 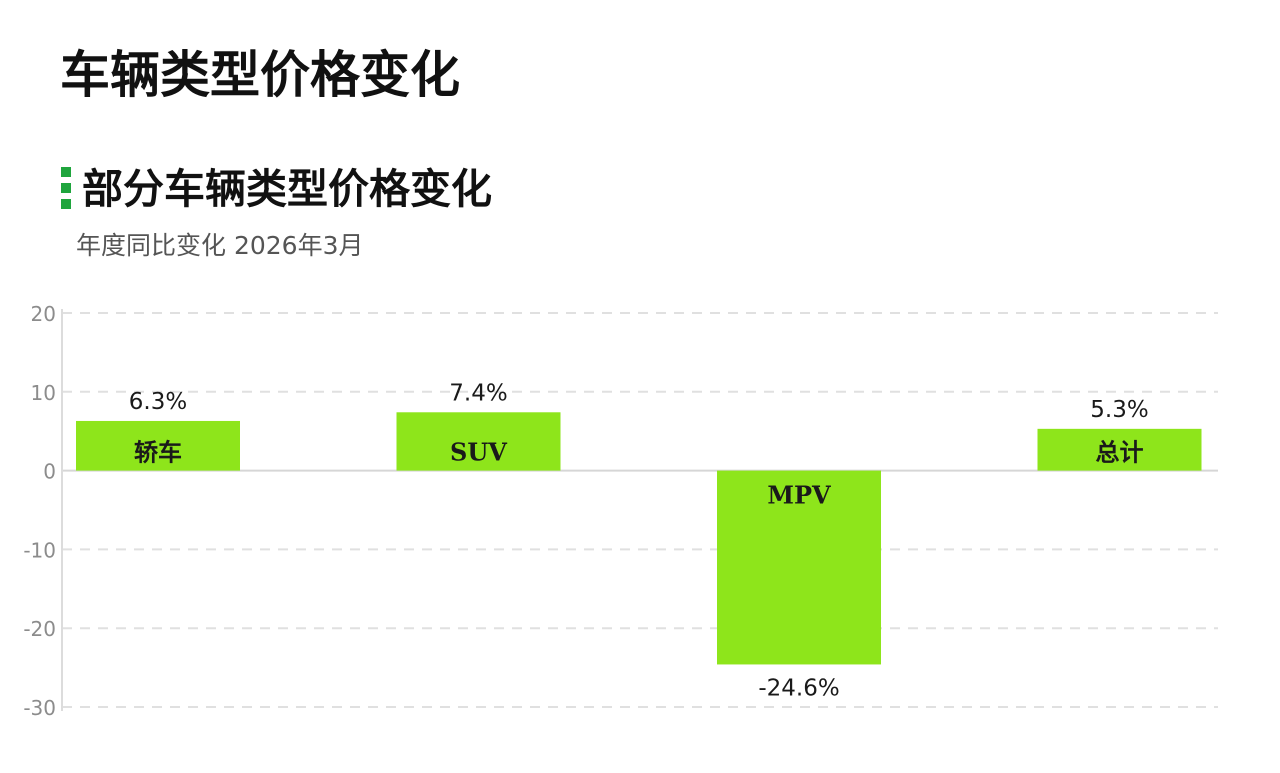 What do you see at coordinates (158, 452) in the screenshot?
I see `category-label: 轿车` at bounding box center [158, 452].